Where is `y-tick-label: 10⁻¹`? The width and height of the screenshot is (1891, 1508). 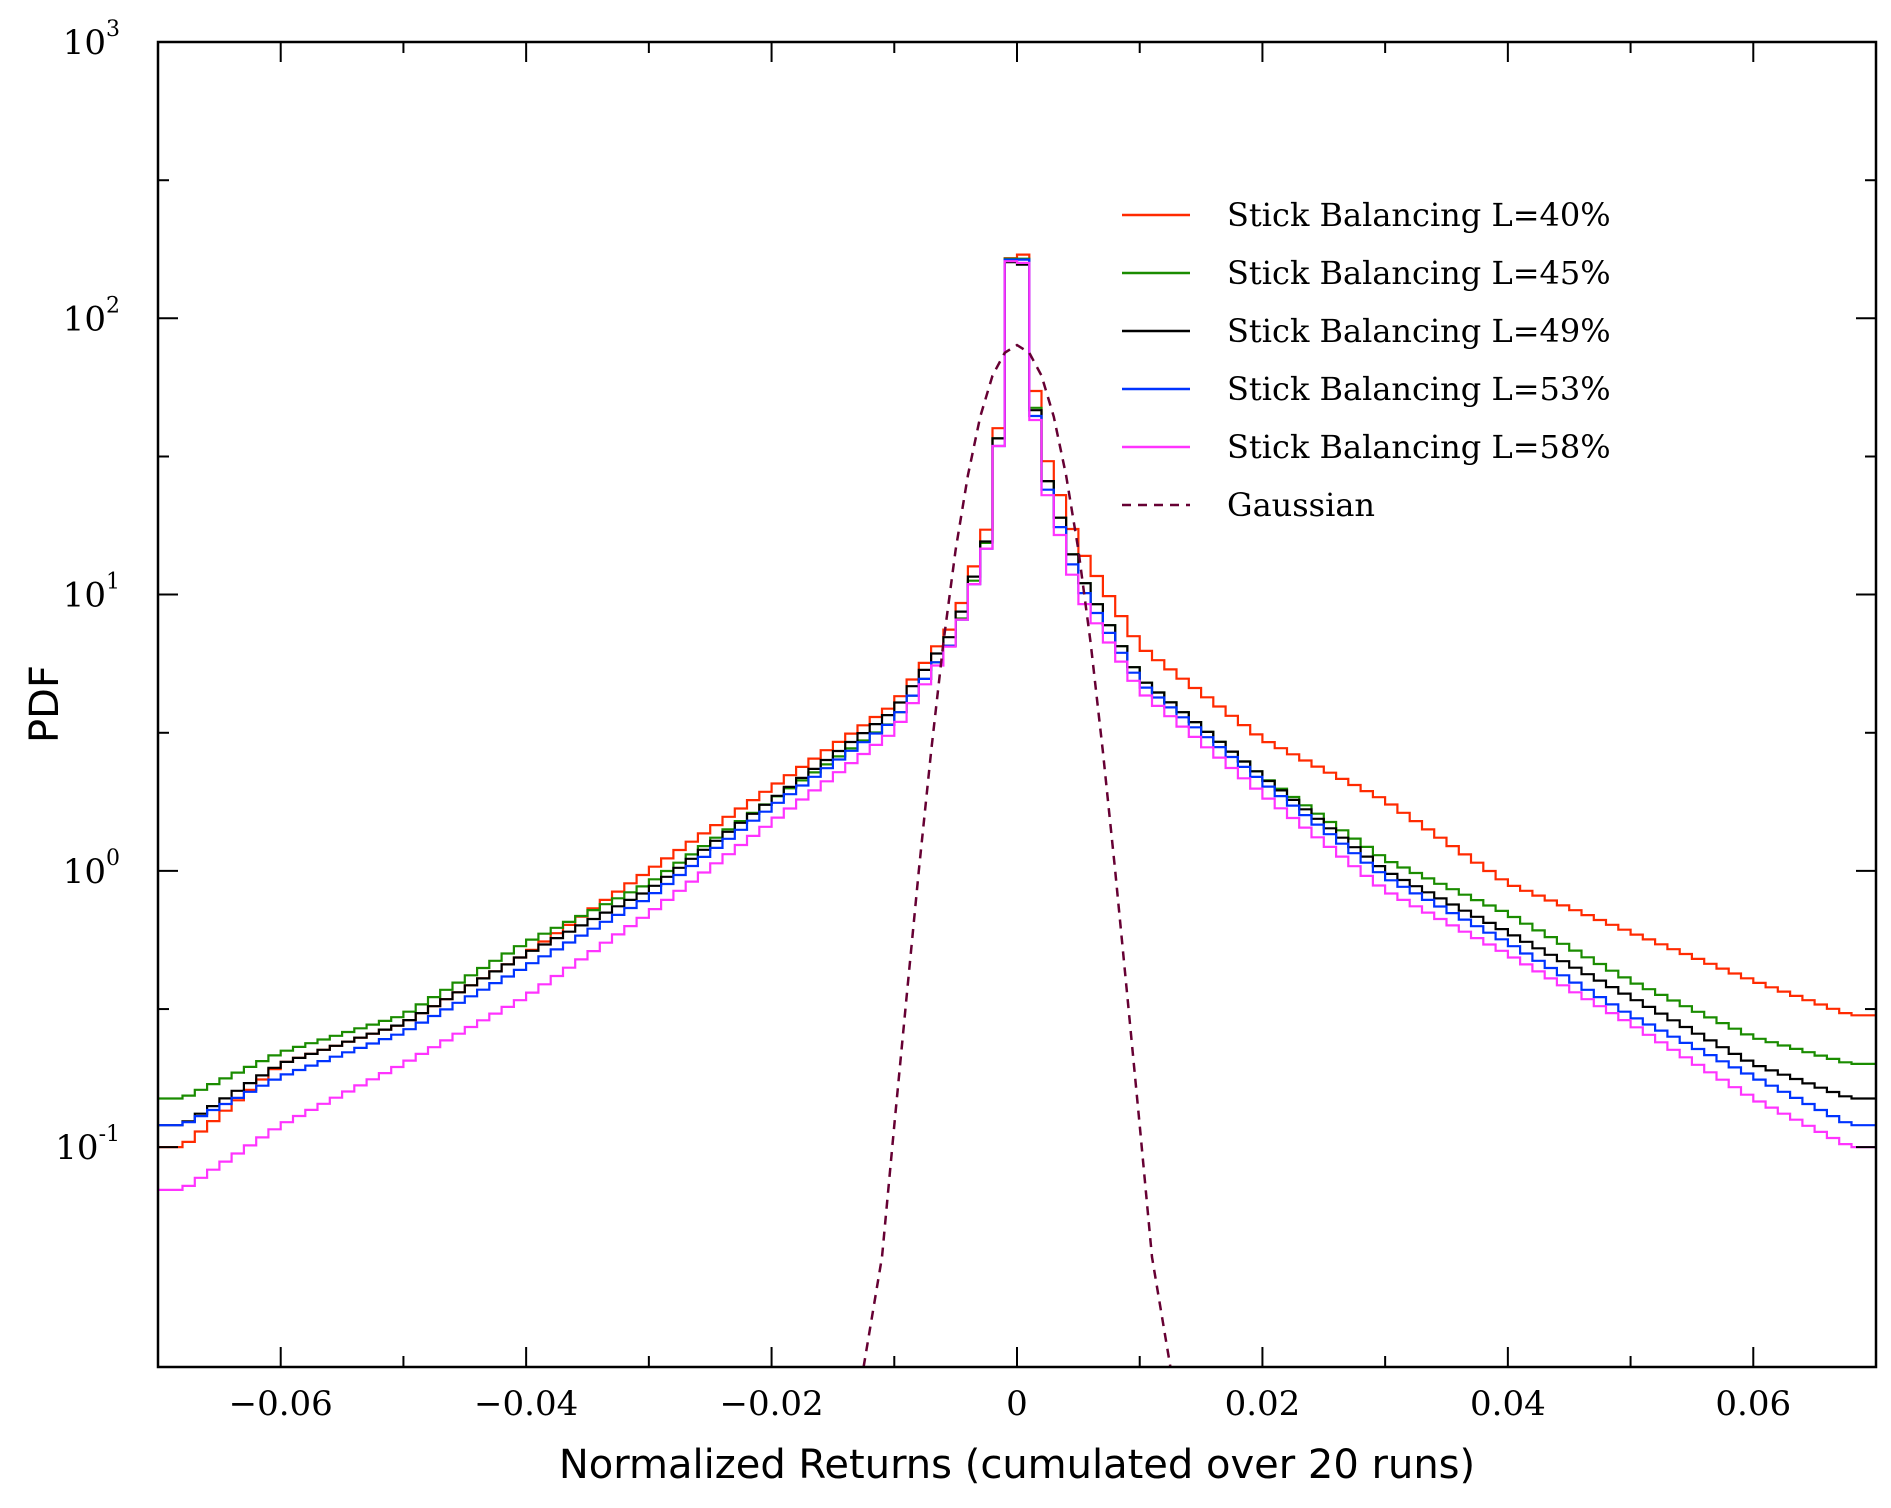 y-tick-label: 10⁻¹ is located at coordinates (87, 1145).